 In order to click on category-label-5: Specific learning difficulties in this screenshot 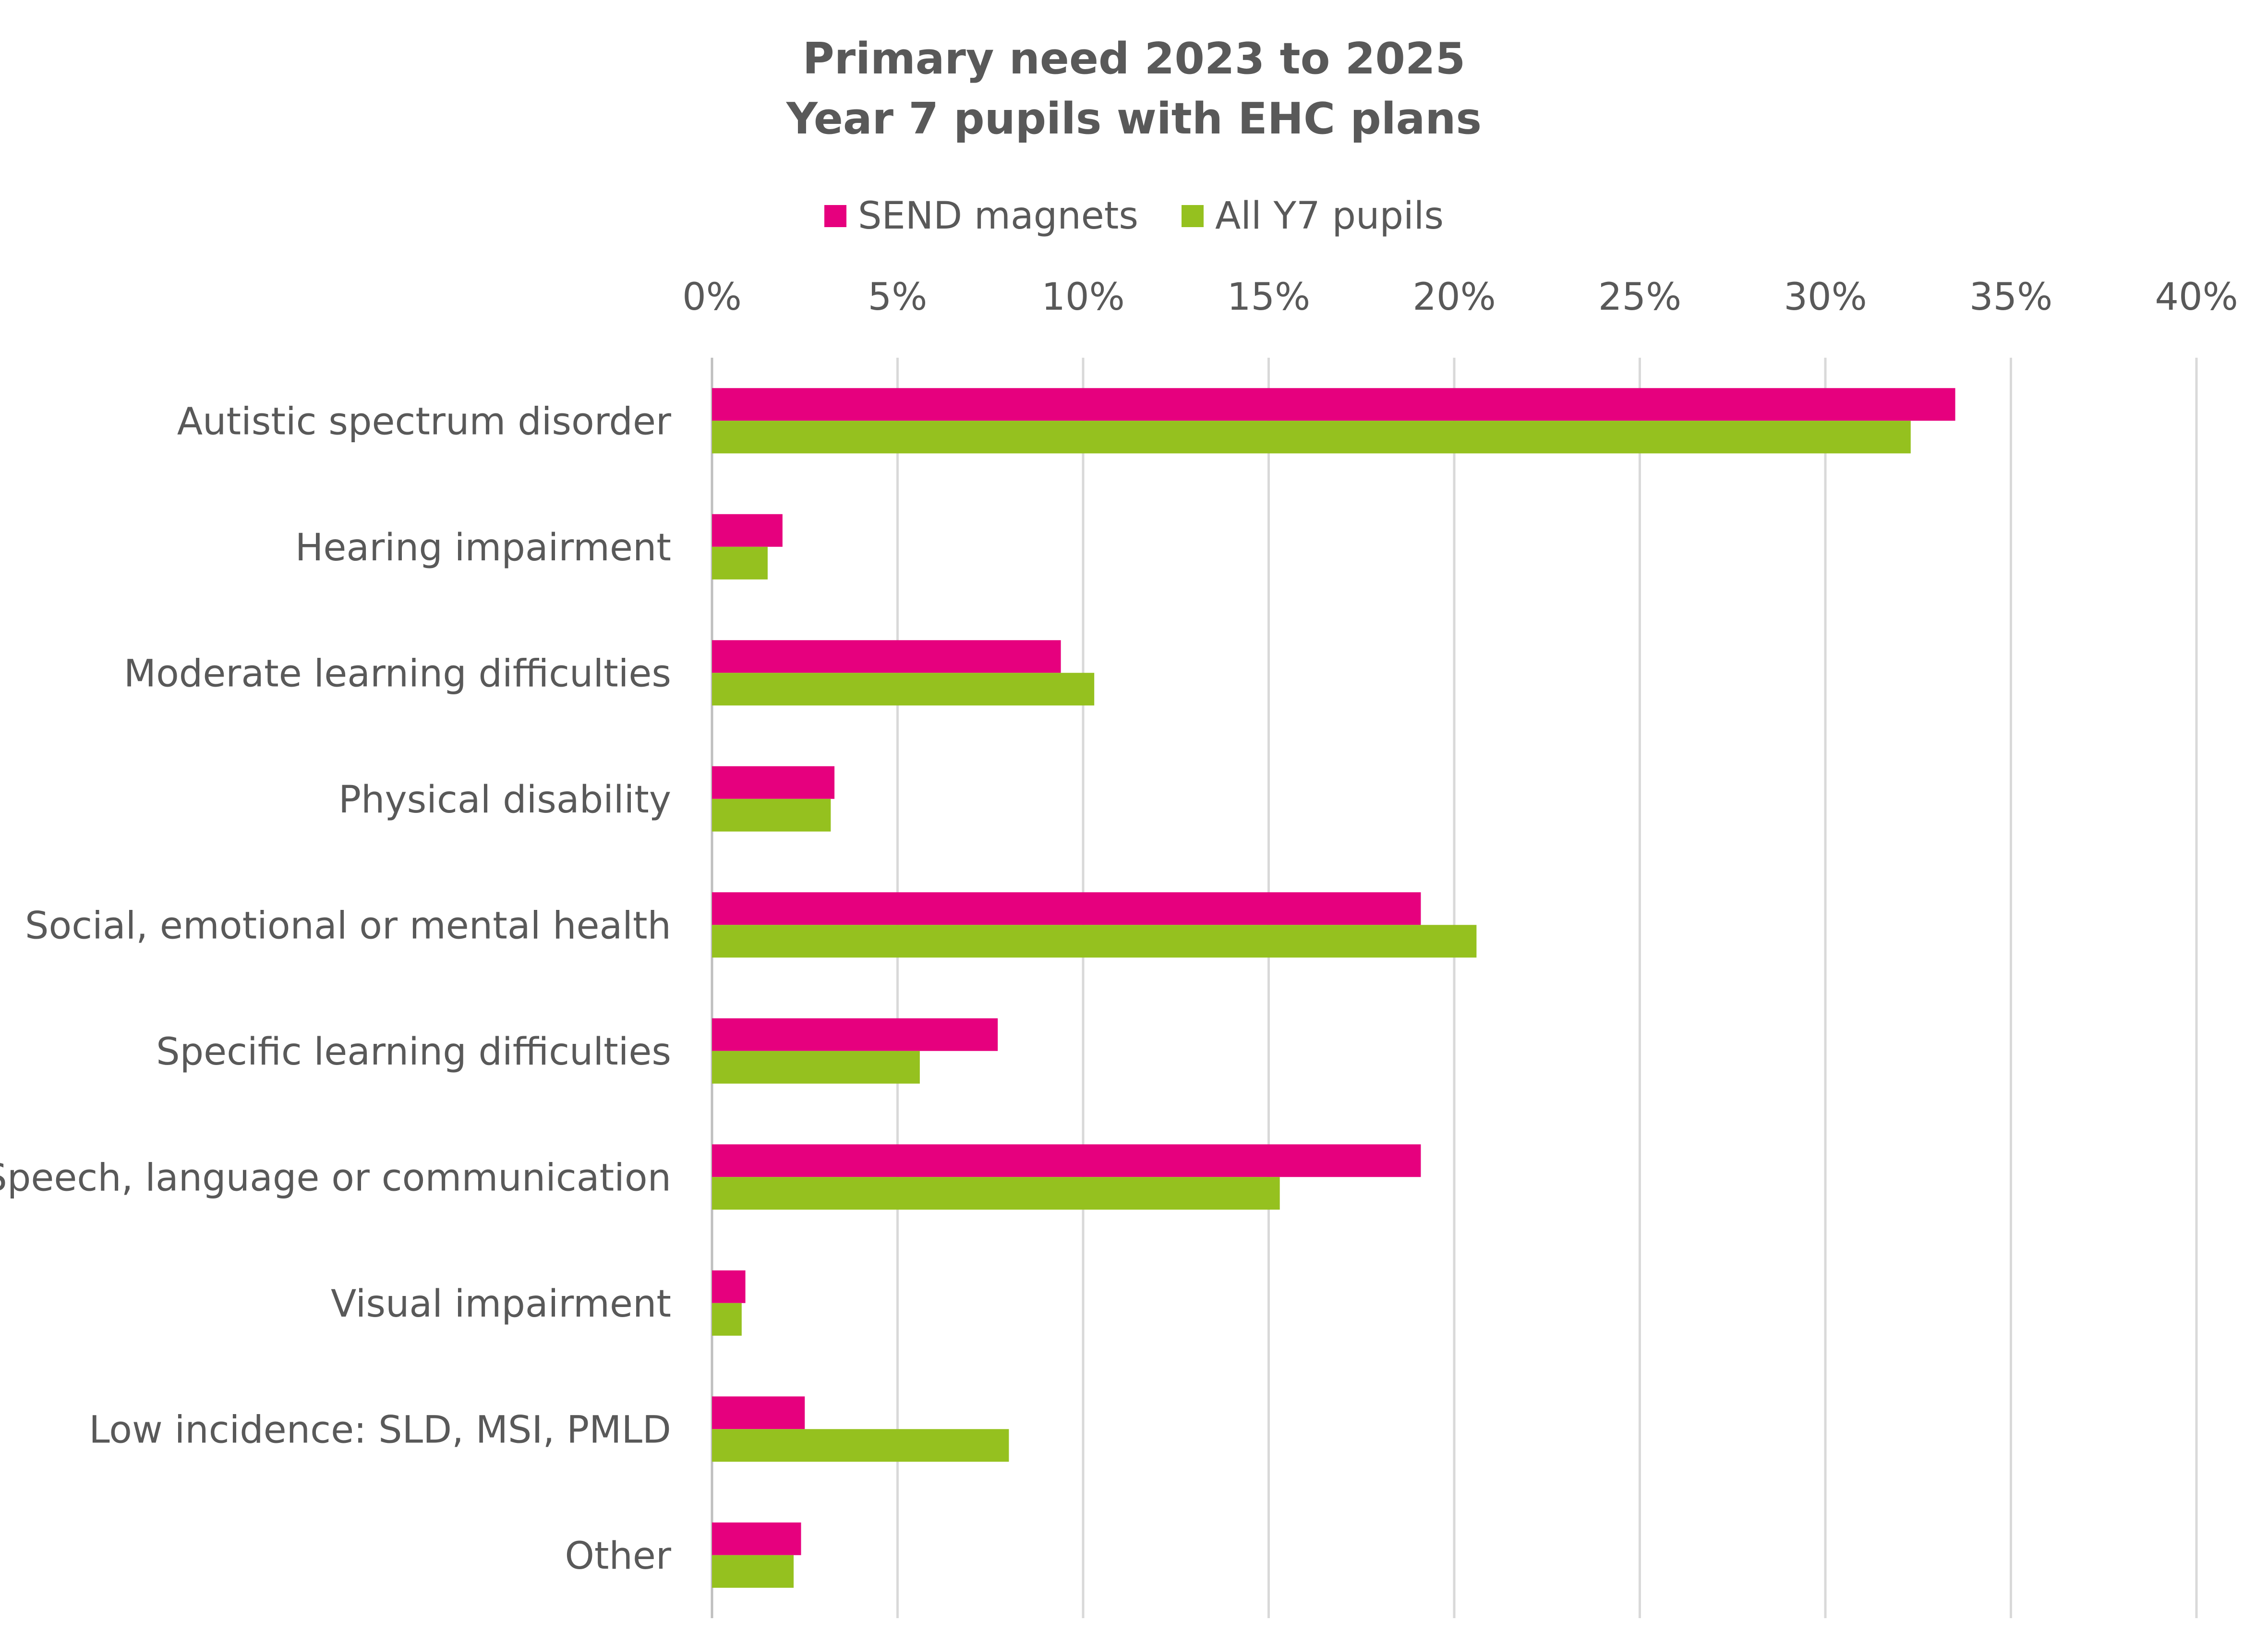, I will do `click(413, 1052)`.